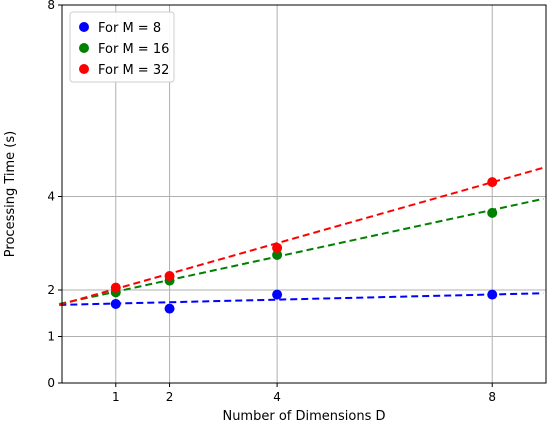  Describe the element at coordinates (10, 194) in the screenshot. I see `y-axis-label: Processing Time (s)` at that location.